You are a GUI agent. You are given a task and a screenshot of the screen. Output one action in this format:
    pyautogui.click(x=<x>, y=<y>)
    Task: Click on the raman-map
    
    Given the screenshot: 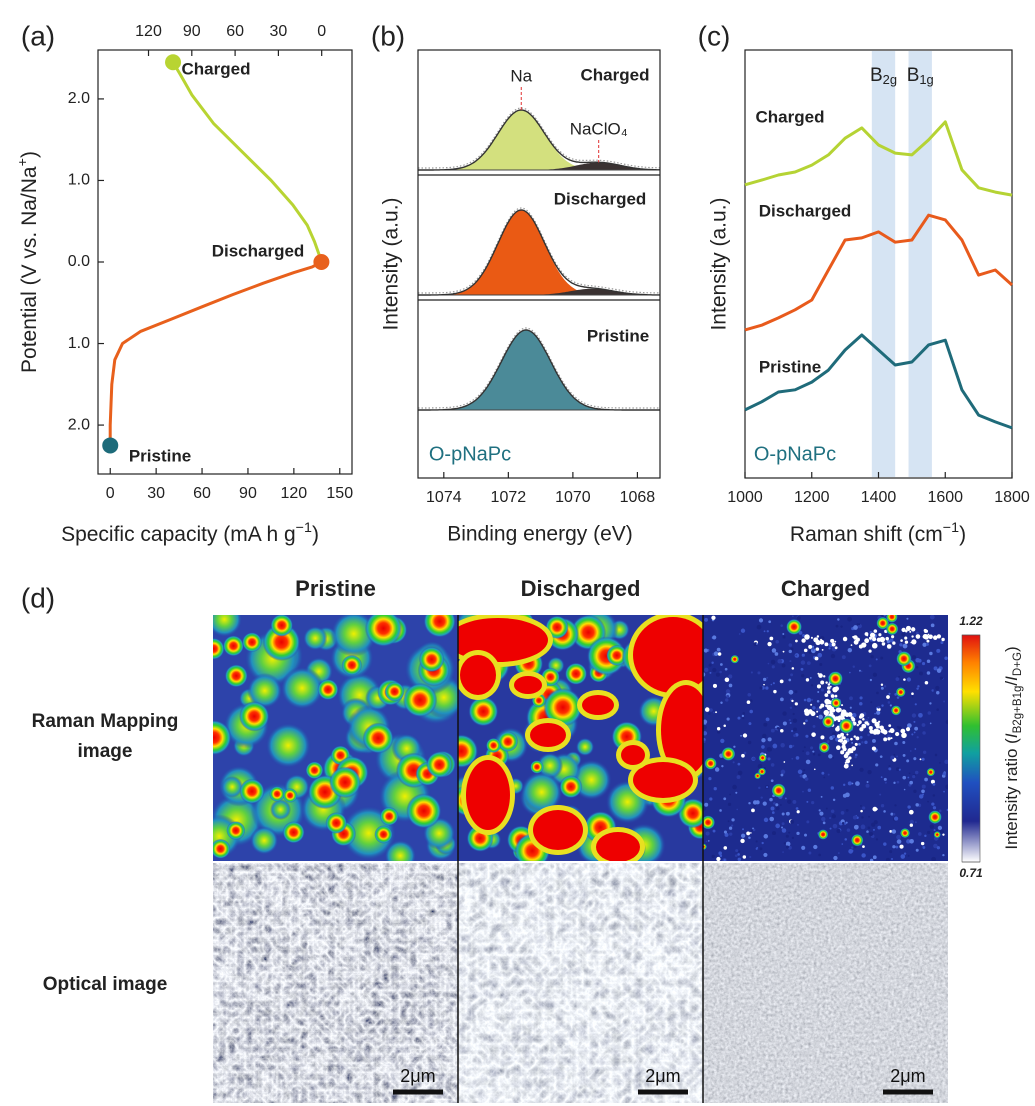 What is the action you would take?
    pyautogui.click(x=335, y=738)
    